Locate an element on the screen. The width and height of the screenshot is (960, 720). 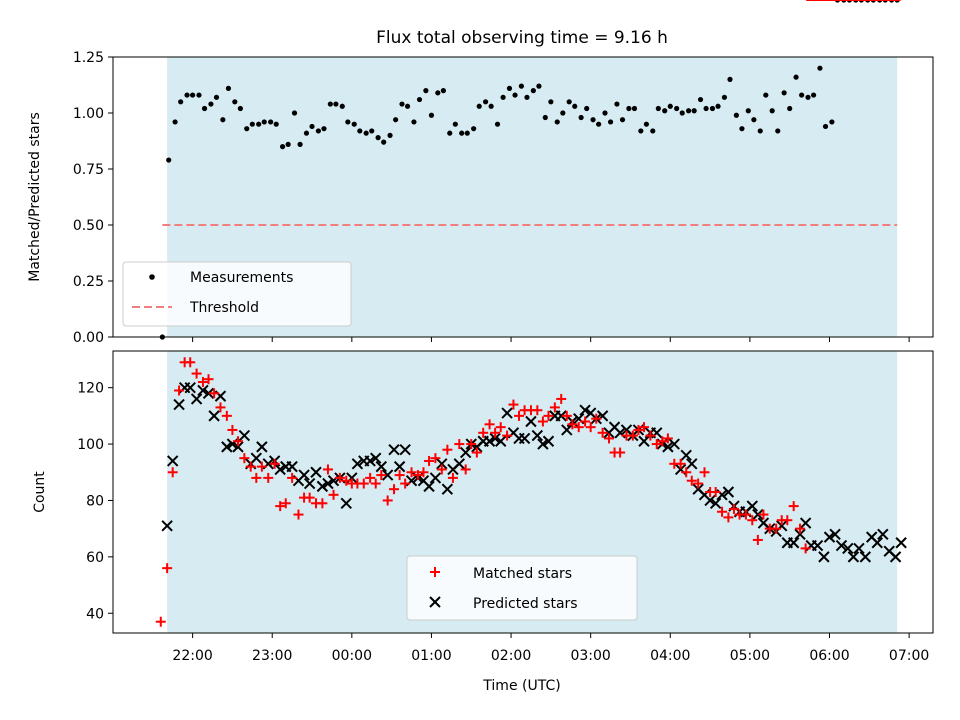
top-chart-title: Flux total observing time = 9.16 h is located at coordinates (522, 38).